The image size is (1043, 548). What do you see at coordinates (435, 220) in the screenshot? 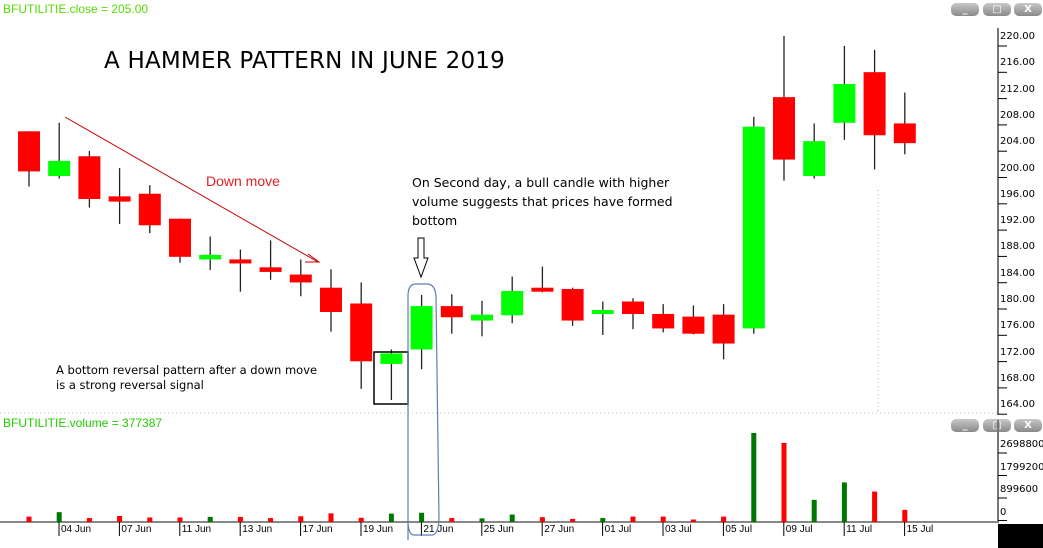
I see `bull-note-line-3: bottom` at bounding box center [435, 220].